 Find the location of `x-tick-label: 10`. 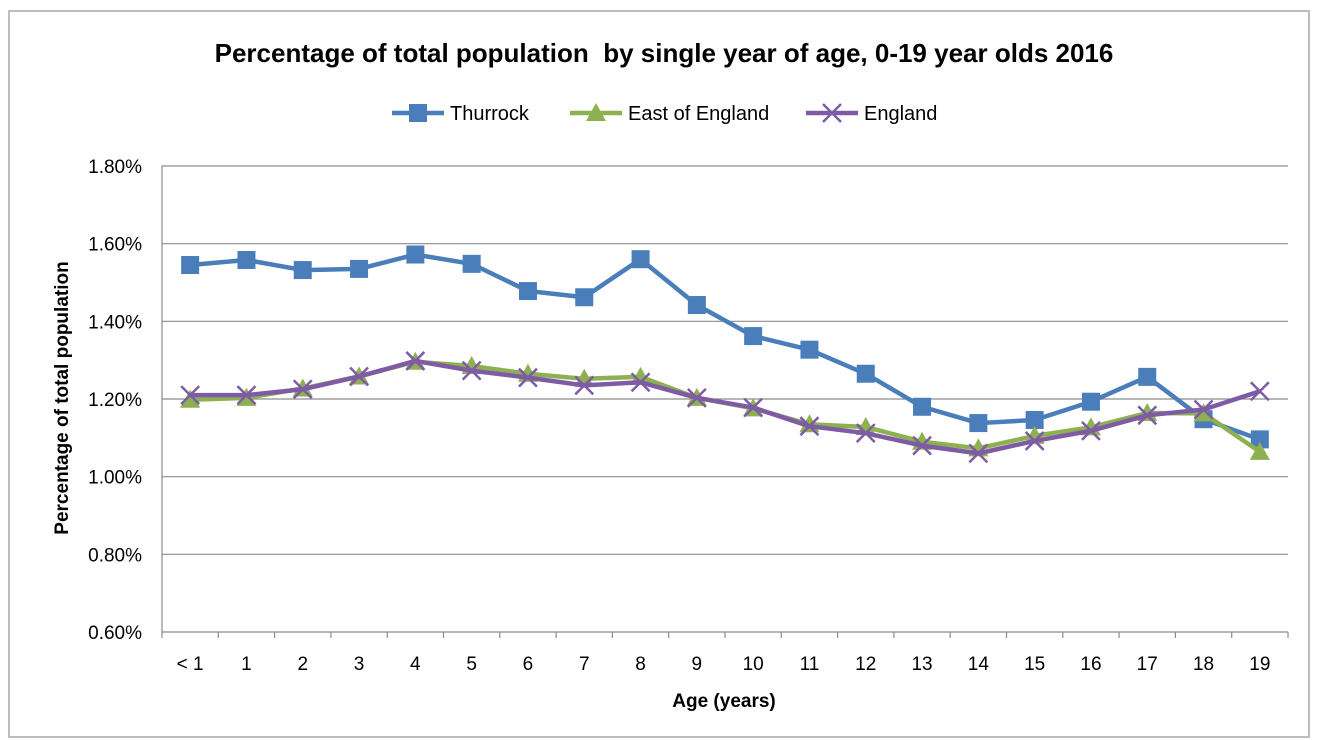

x-tick-label: 10 is located at coordinates (753, 664).